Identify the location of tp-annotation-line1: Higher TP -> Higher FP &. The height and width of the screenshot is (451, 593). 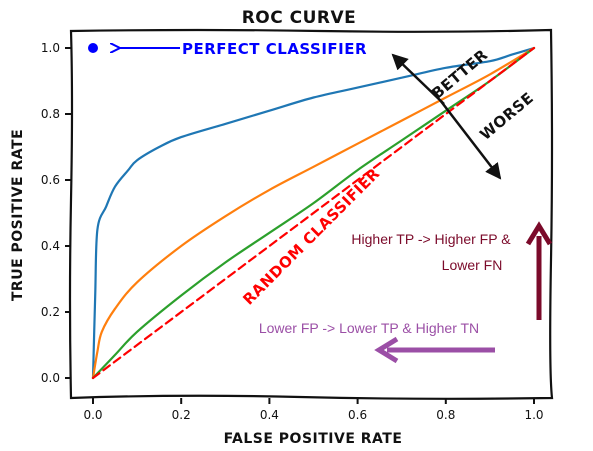
(431, 239).